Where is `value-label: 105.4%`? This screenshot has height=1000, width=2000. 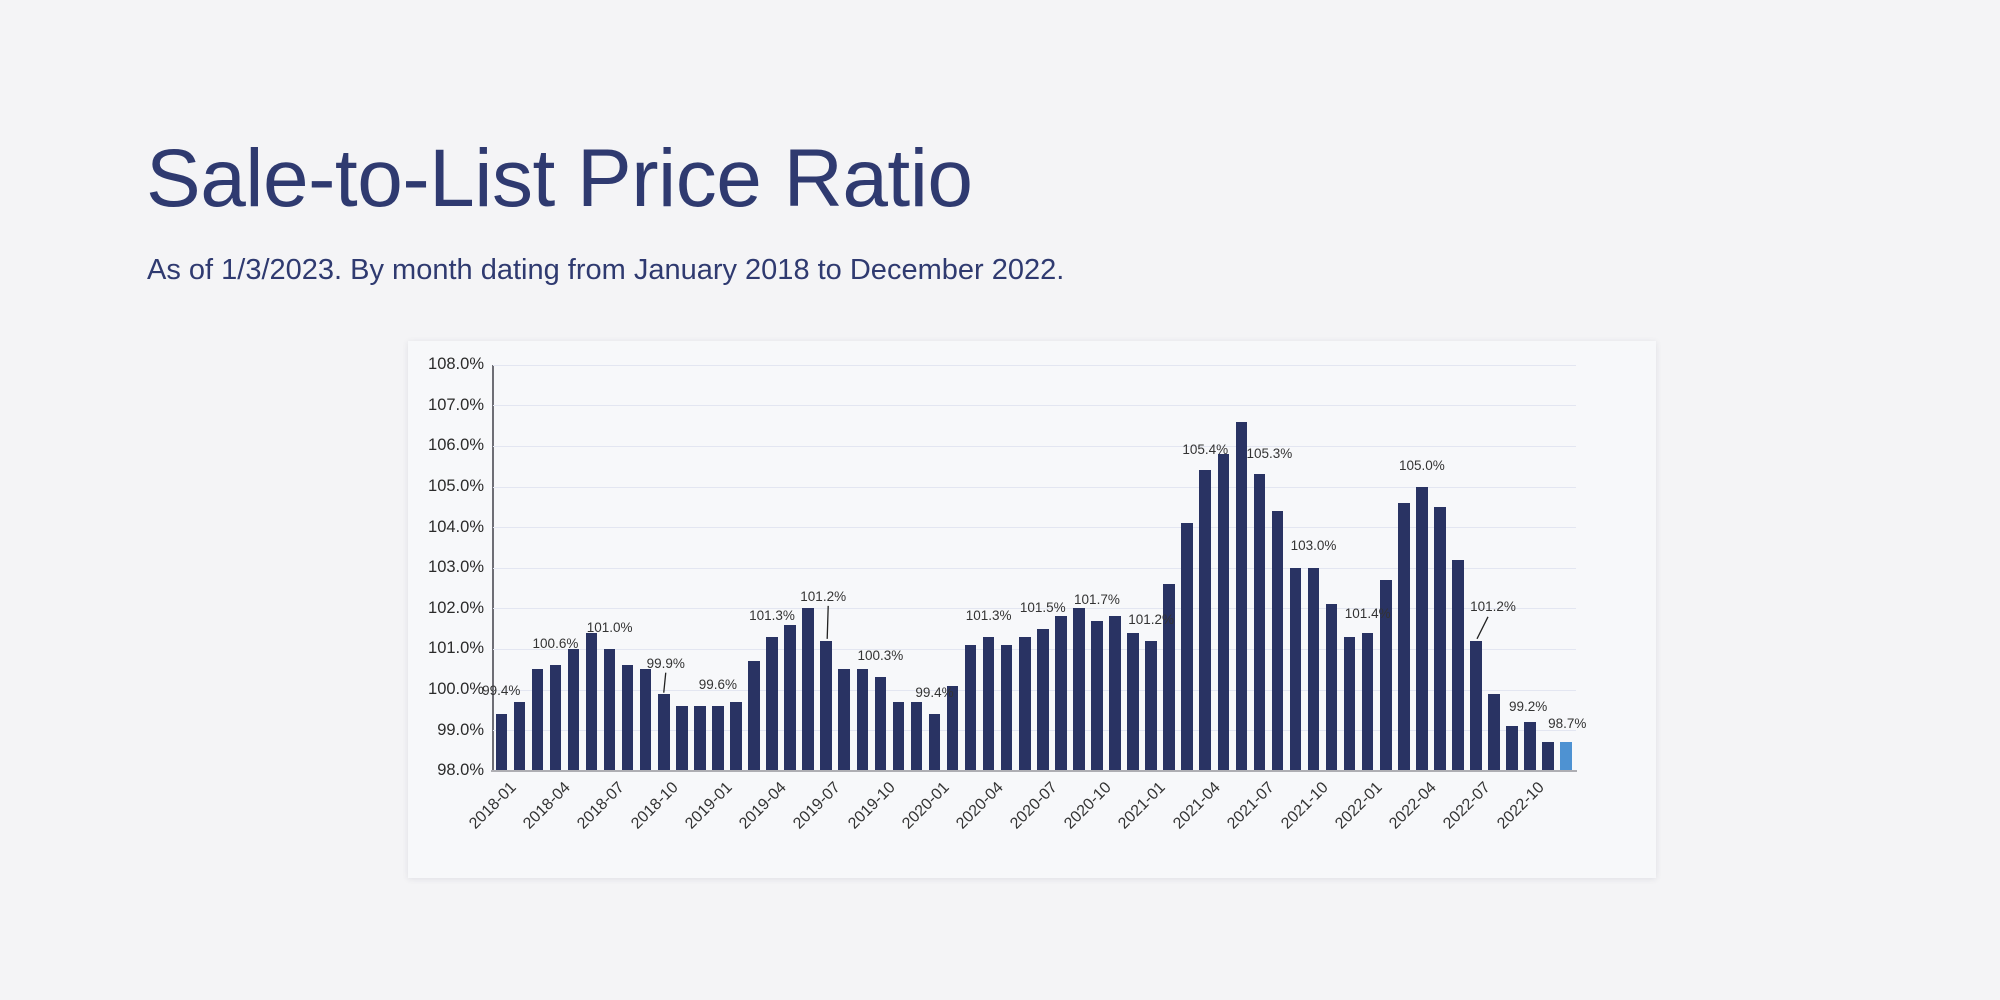
value-label: 105.4% is located at coordinates (1205, 450).